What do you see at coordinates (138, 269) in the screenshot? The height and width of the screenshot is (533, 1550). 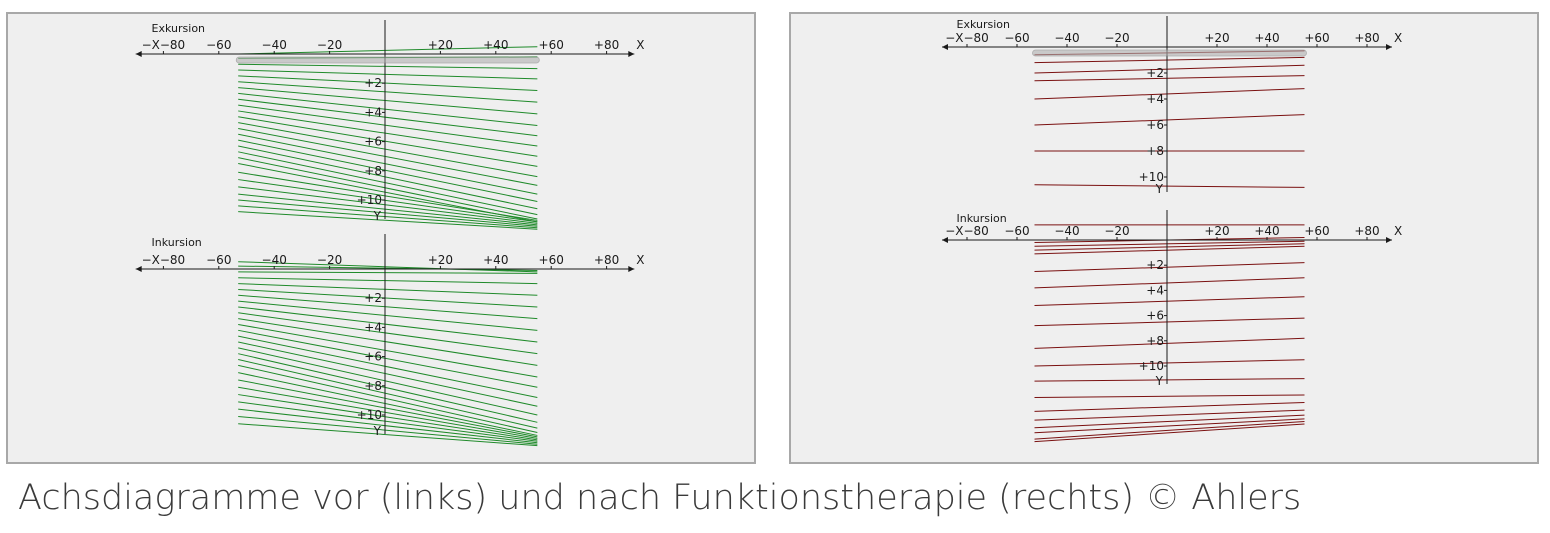 I see `x-axis-arrow-left` at bounding box center [138, 269].